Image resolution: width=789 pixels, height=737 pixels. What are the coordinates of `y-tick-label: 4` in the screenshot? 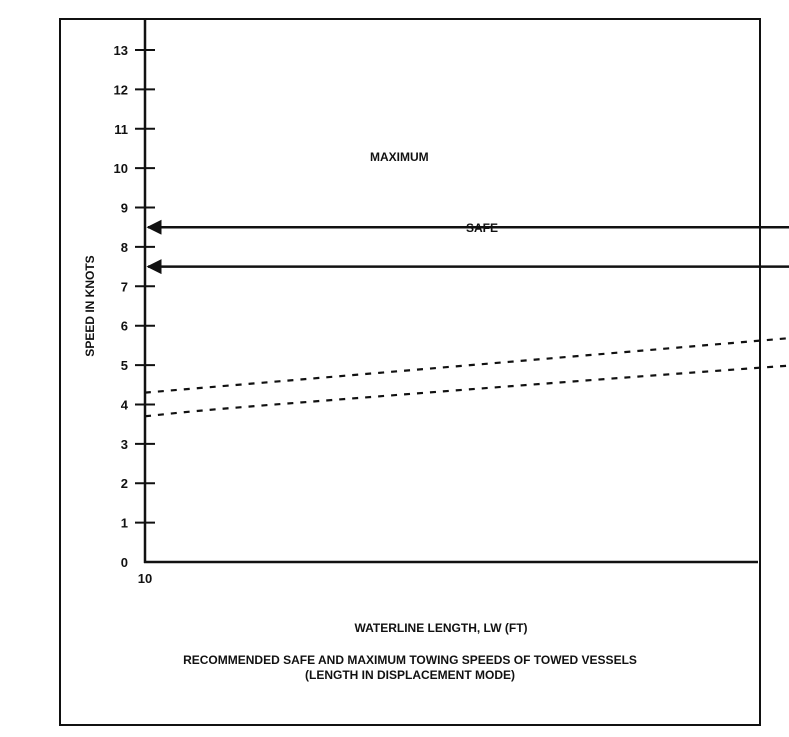 It's located at (125, 404).